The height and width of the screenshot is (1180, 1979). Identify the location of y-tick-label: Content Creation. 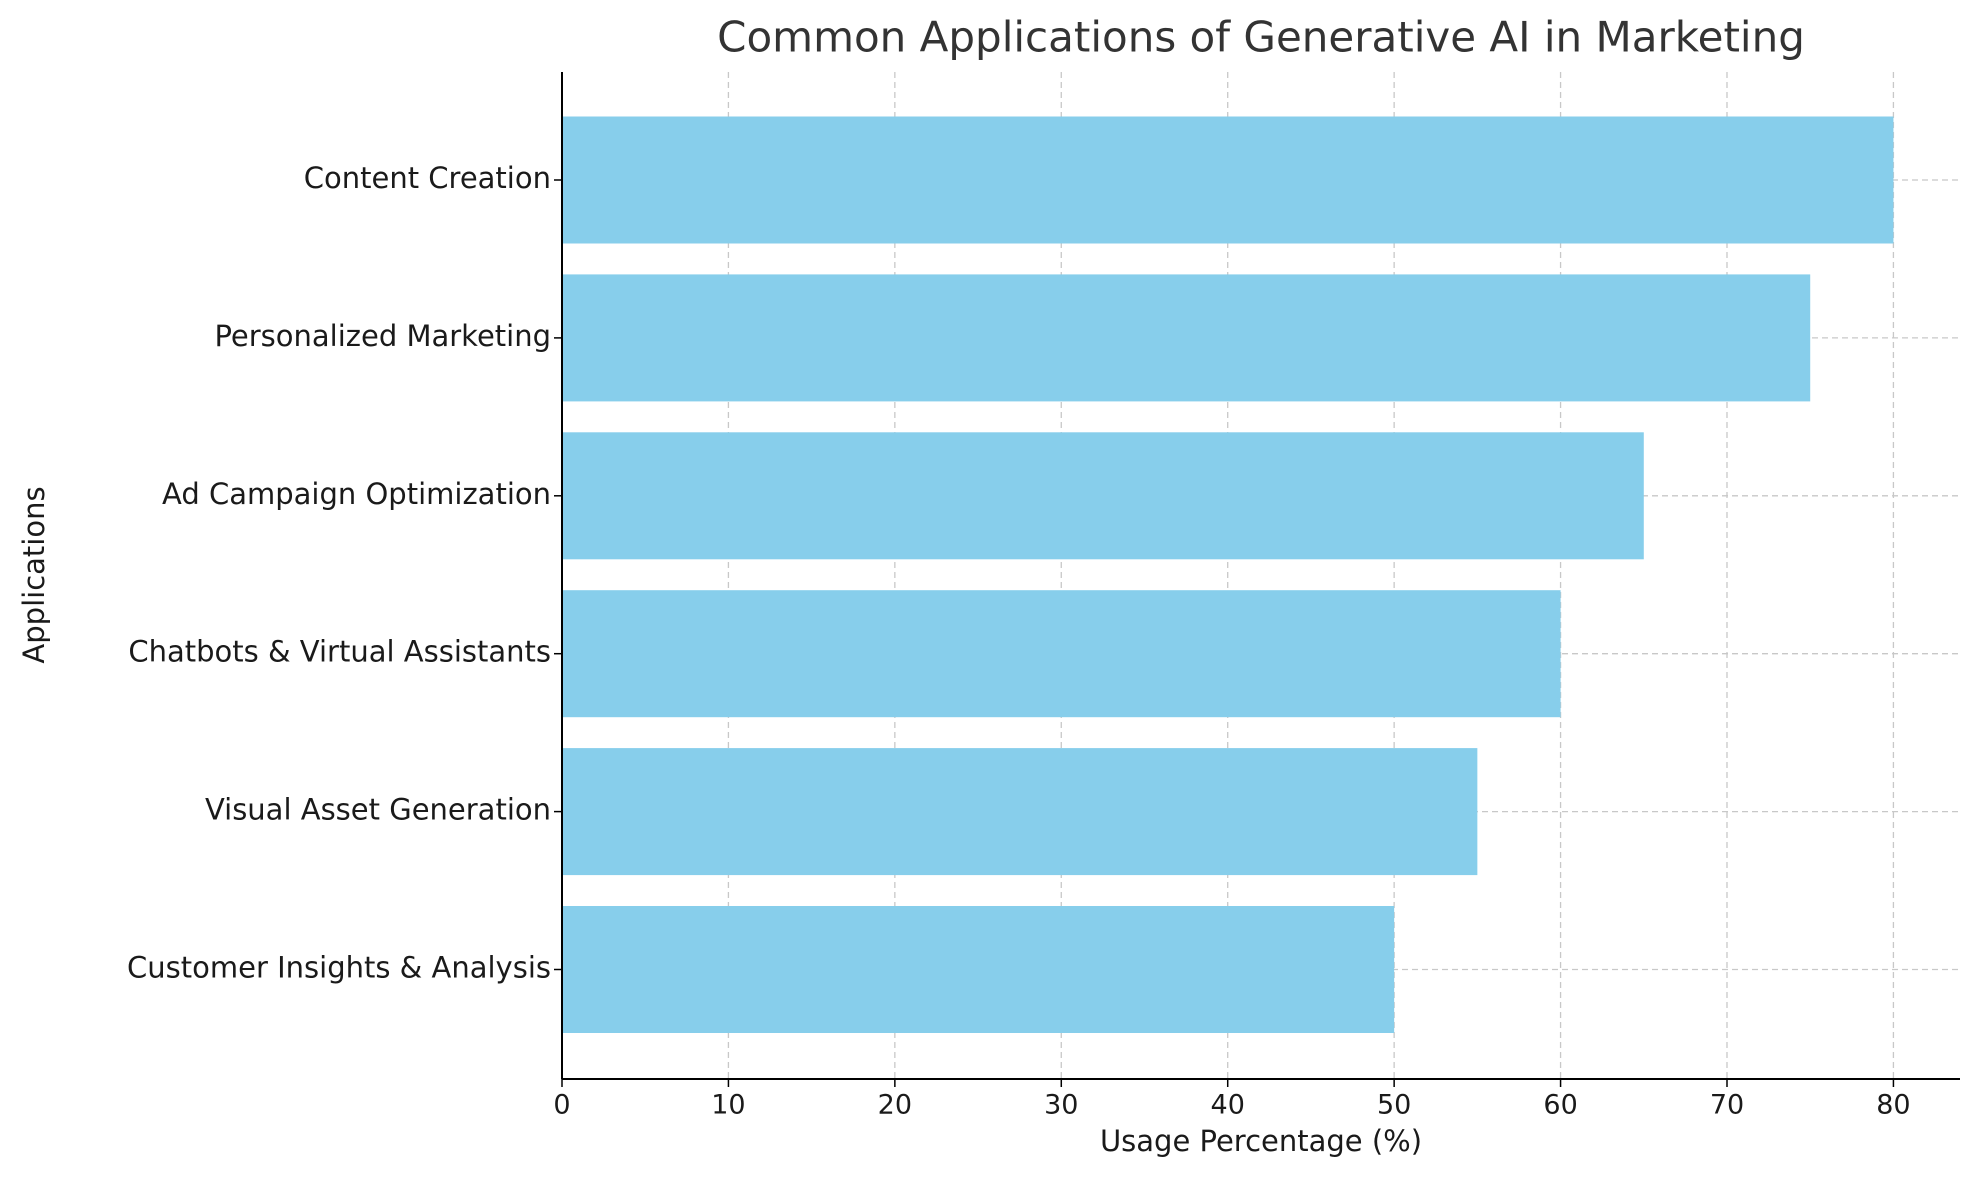
(427, 178).